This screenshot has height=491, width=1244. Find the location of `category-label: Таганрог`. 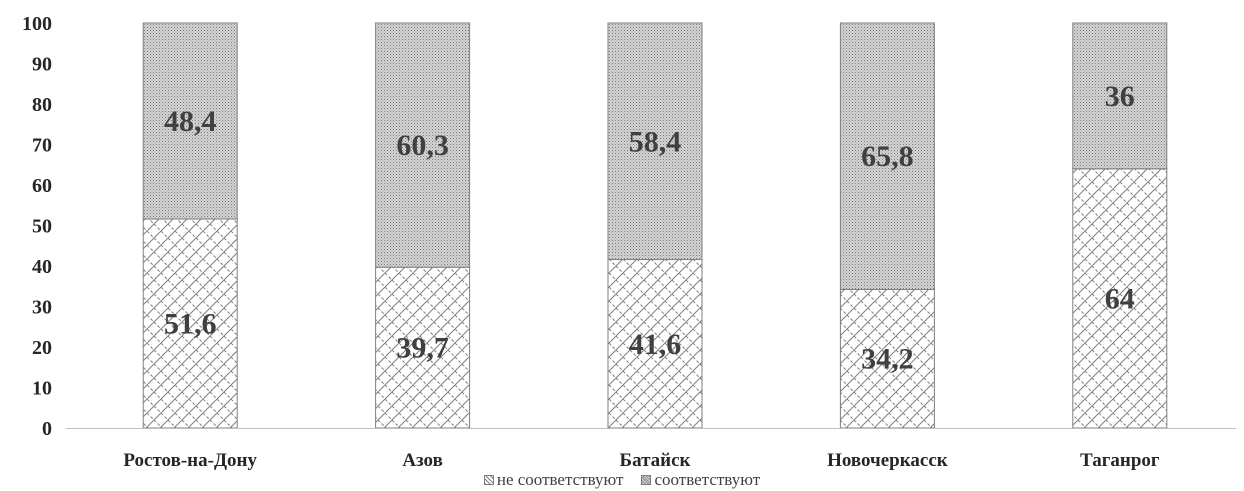

category-label: Таганрог is located at coordinates (1120, 460).